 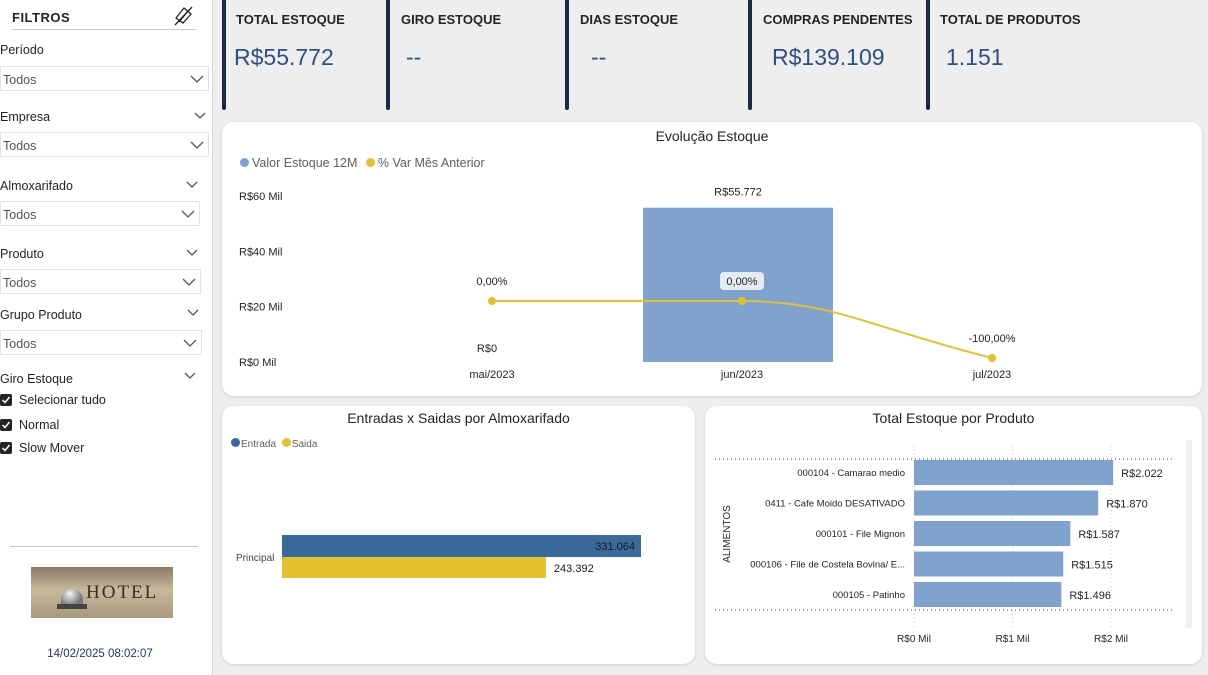 What do you see at coordinates (1127, 505) in the screenshot?
I see `bar-data-label: R$1.870` at bounding box center [1127, 505].